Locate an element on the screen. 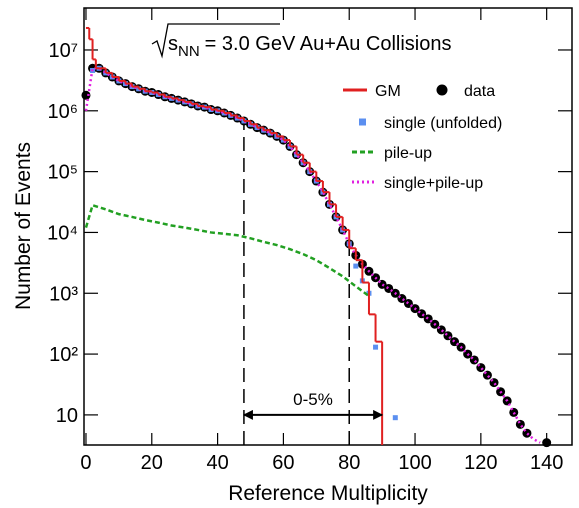  legend-label: single (unfolded) is located at coordinates (443, 123).